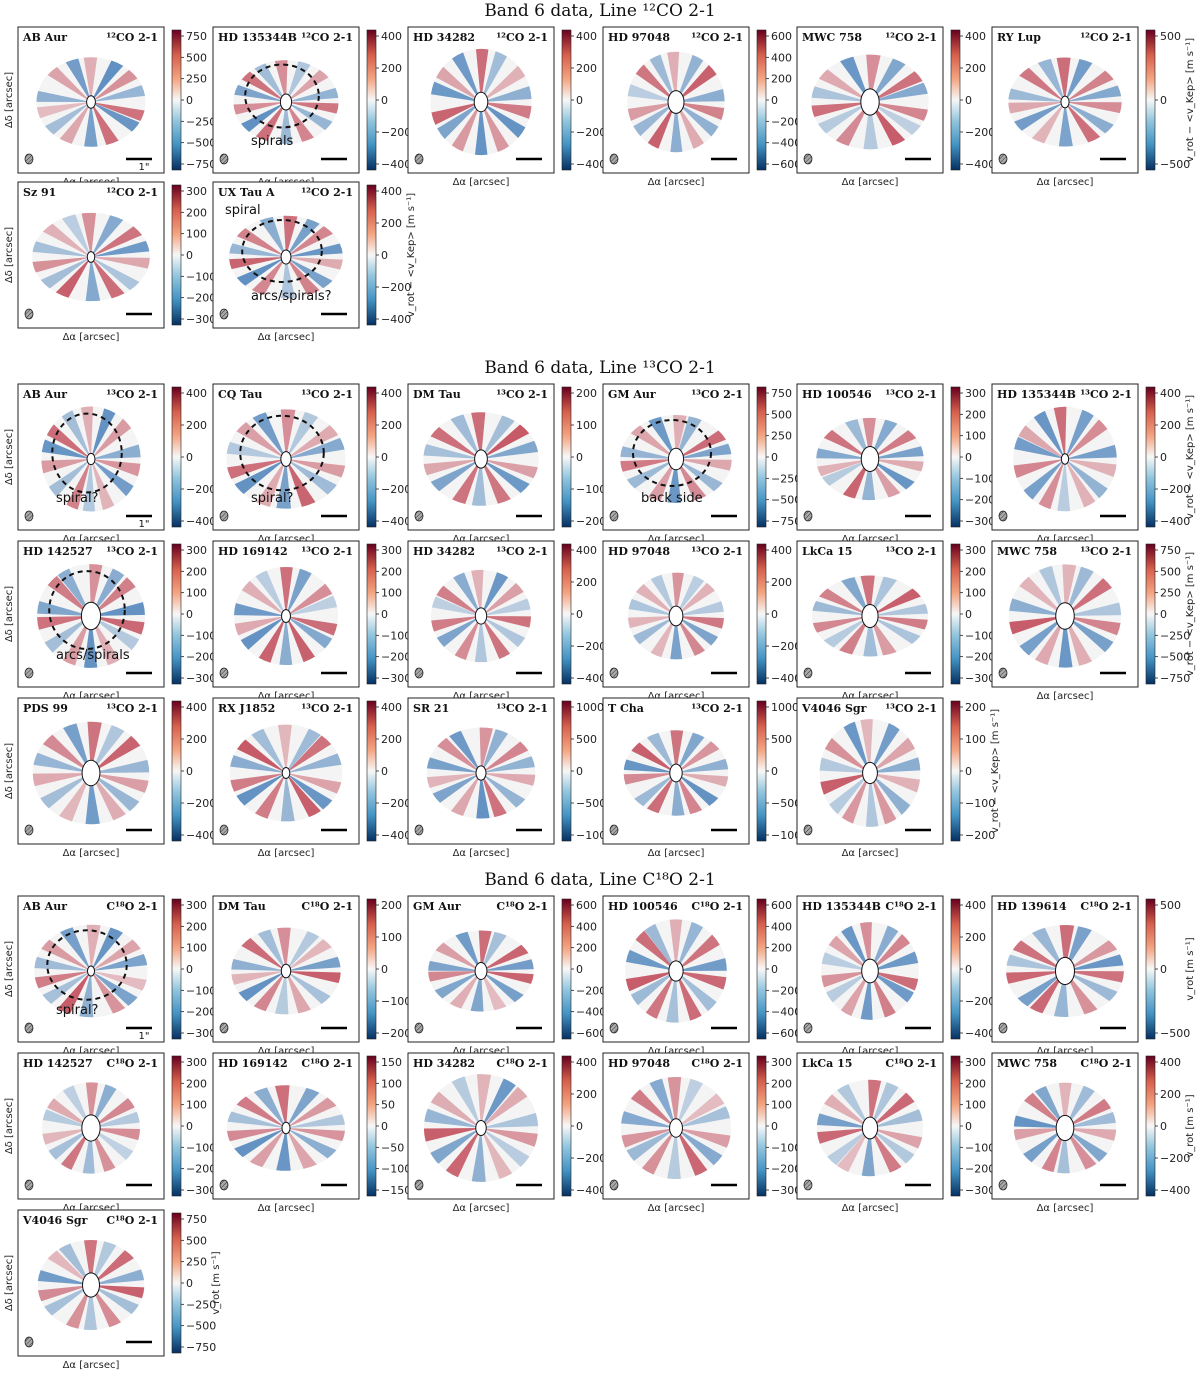 This screenshot has height=1373, width=1200. I want to click on panel-annotation: arcs/spirals, so click(93, 655).